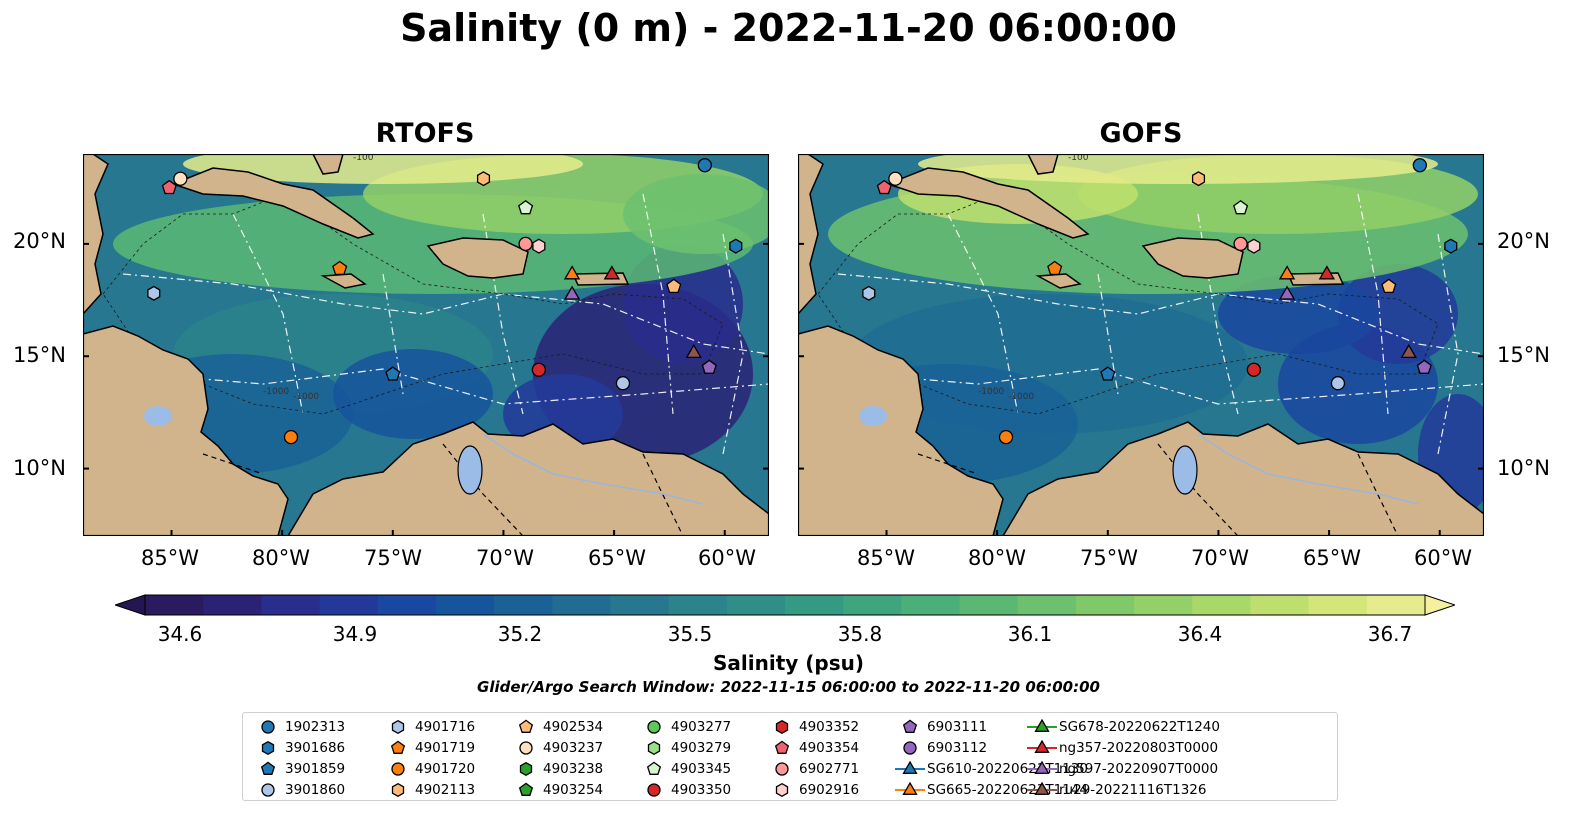 This screenshot has height=827, width=1577. Describe the element at coordinates (1408, 351) in the screenshot. I see `float-marker-ru29-20221116T1326` at that location.